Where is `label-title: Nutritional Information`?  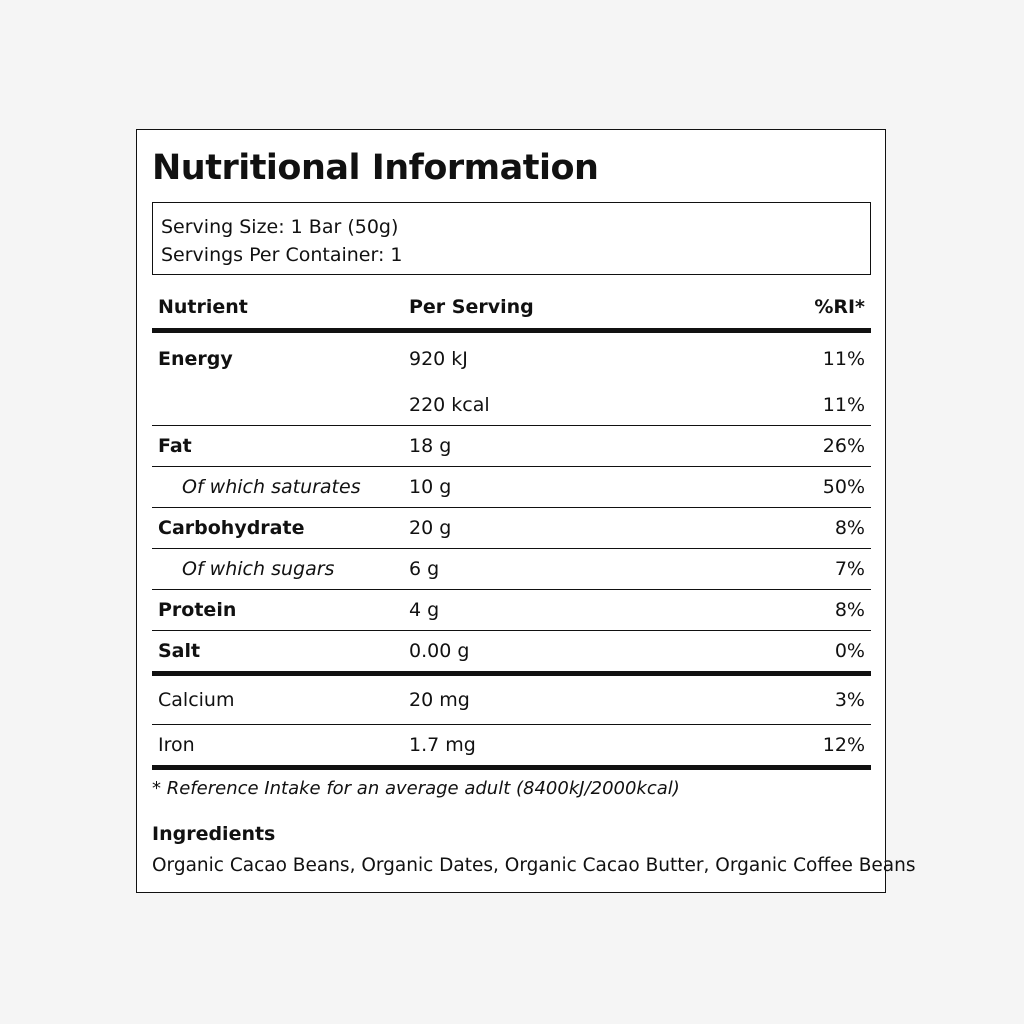
label-title: Nutritional Information is located at coordinates (375, 168).